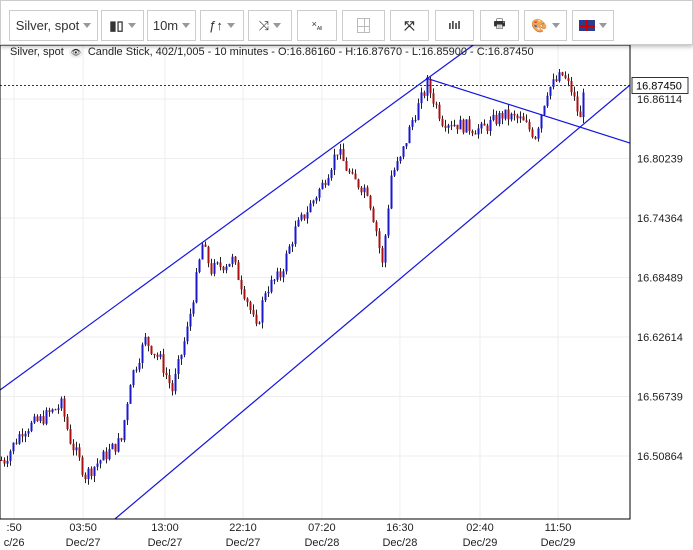  What do you see at coordinates (558, 543) in the screenshot?
I see `x-tick-date: Dec/29` at bounding box center [558, 543].